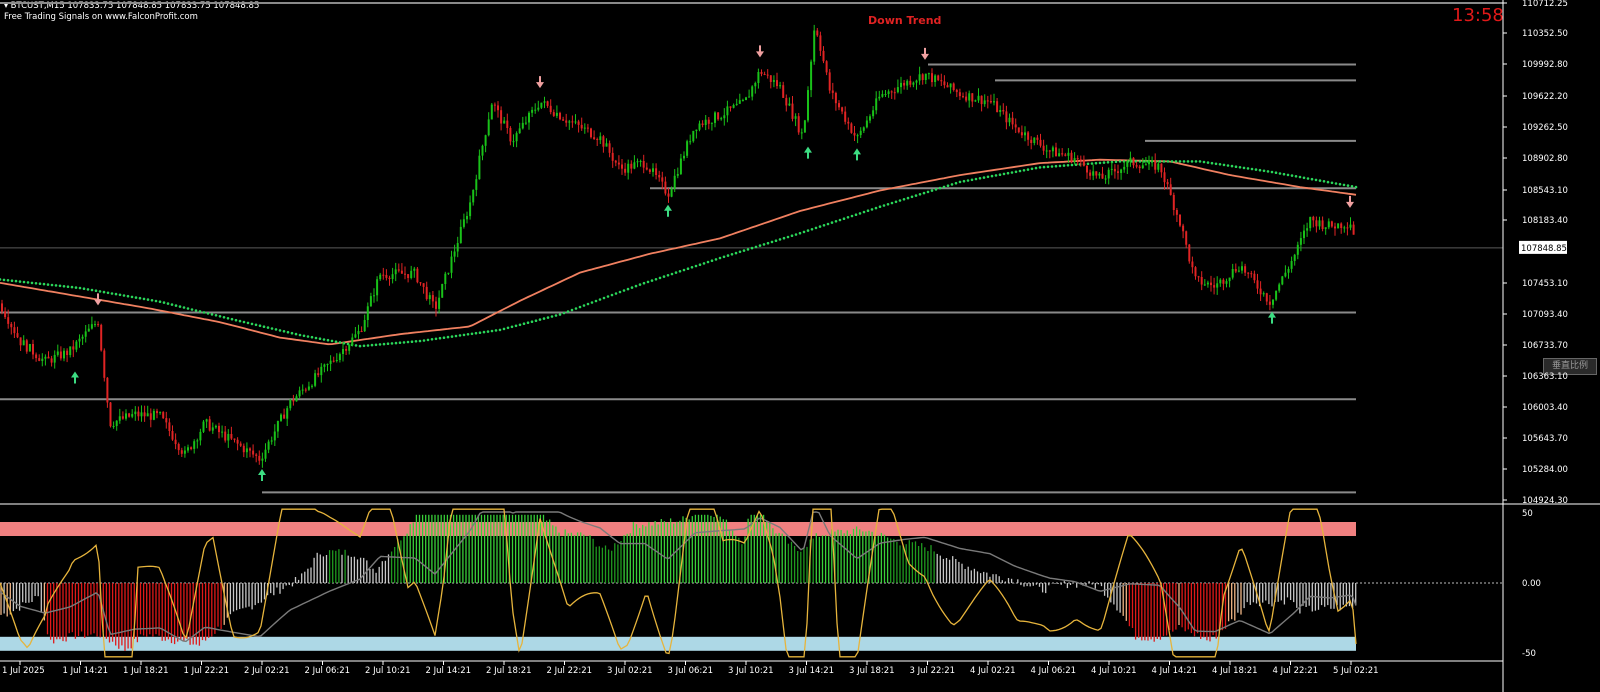 This screenshot has width=1600, height=692. What do you see at coordinates (1545, 65) in the screenshot?
I see `price-tick-label: 109992.80` at bounding box center [1545, 65].